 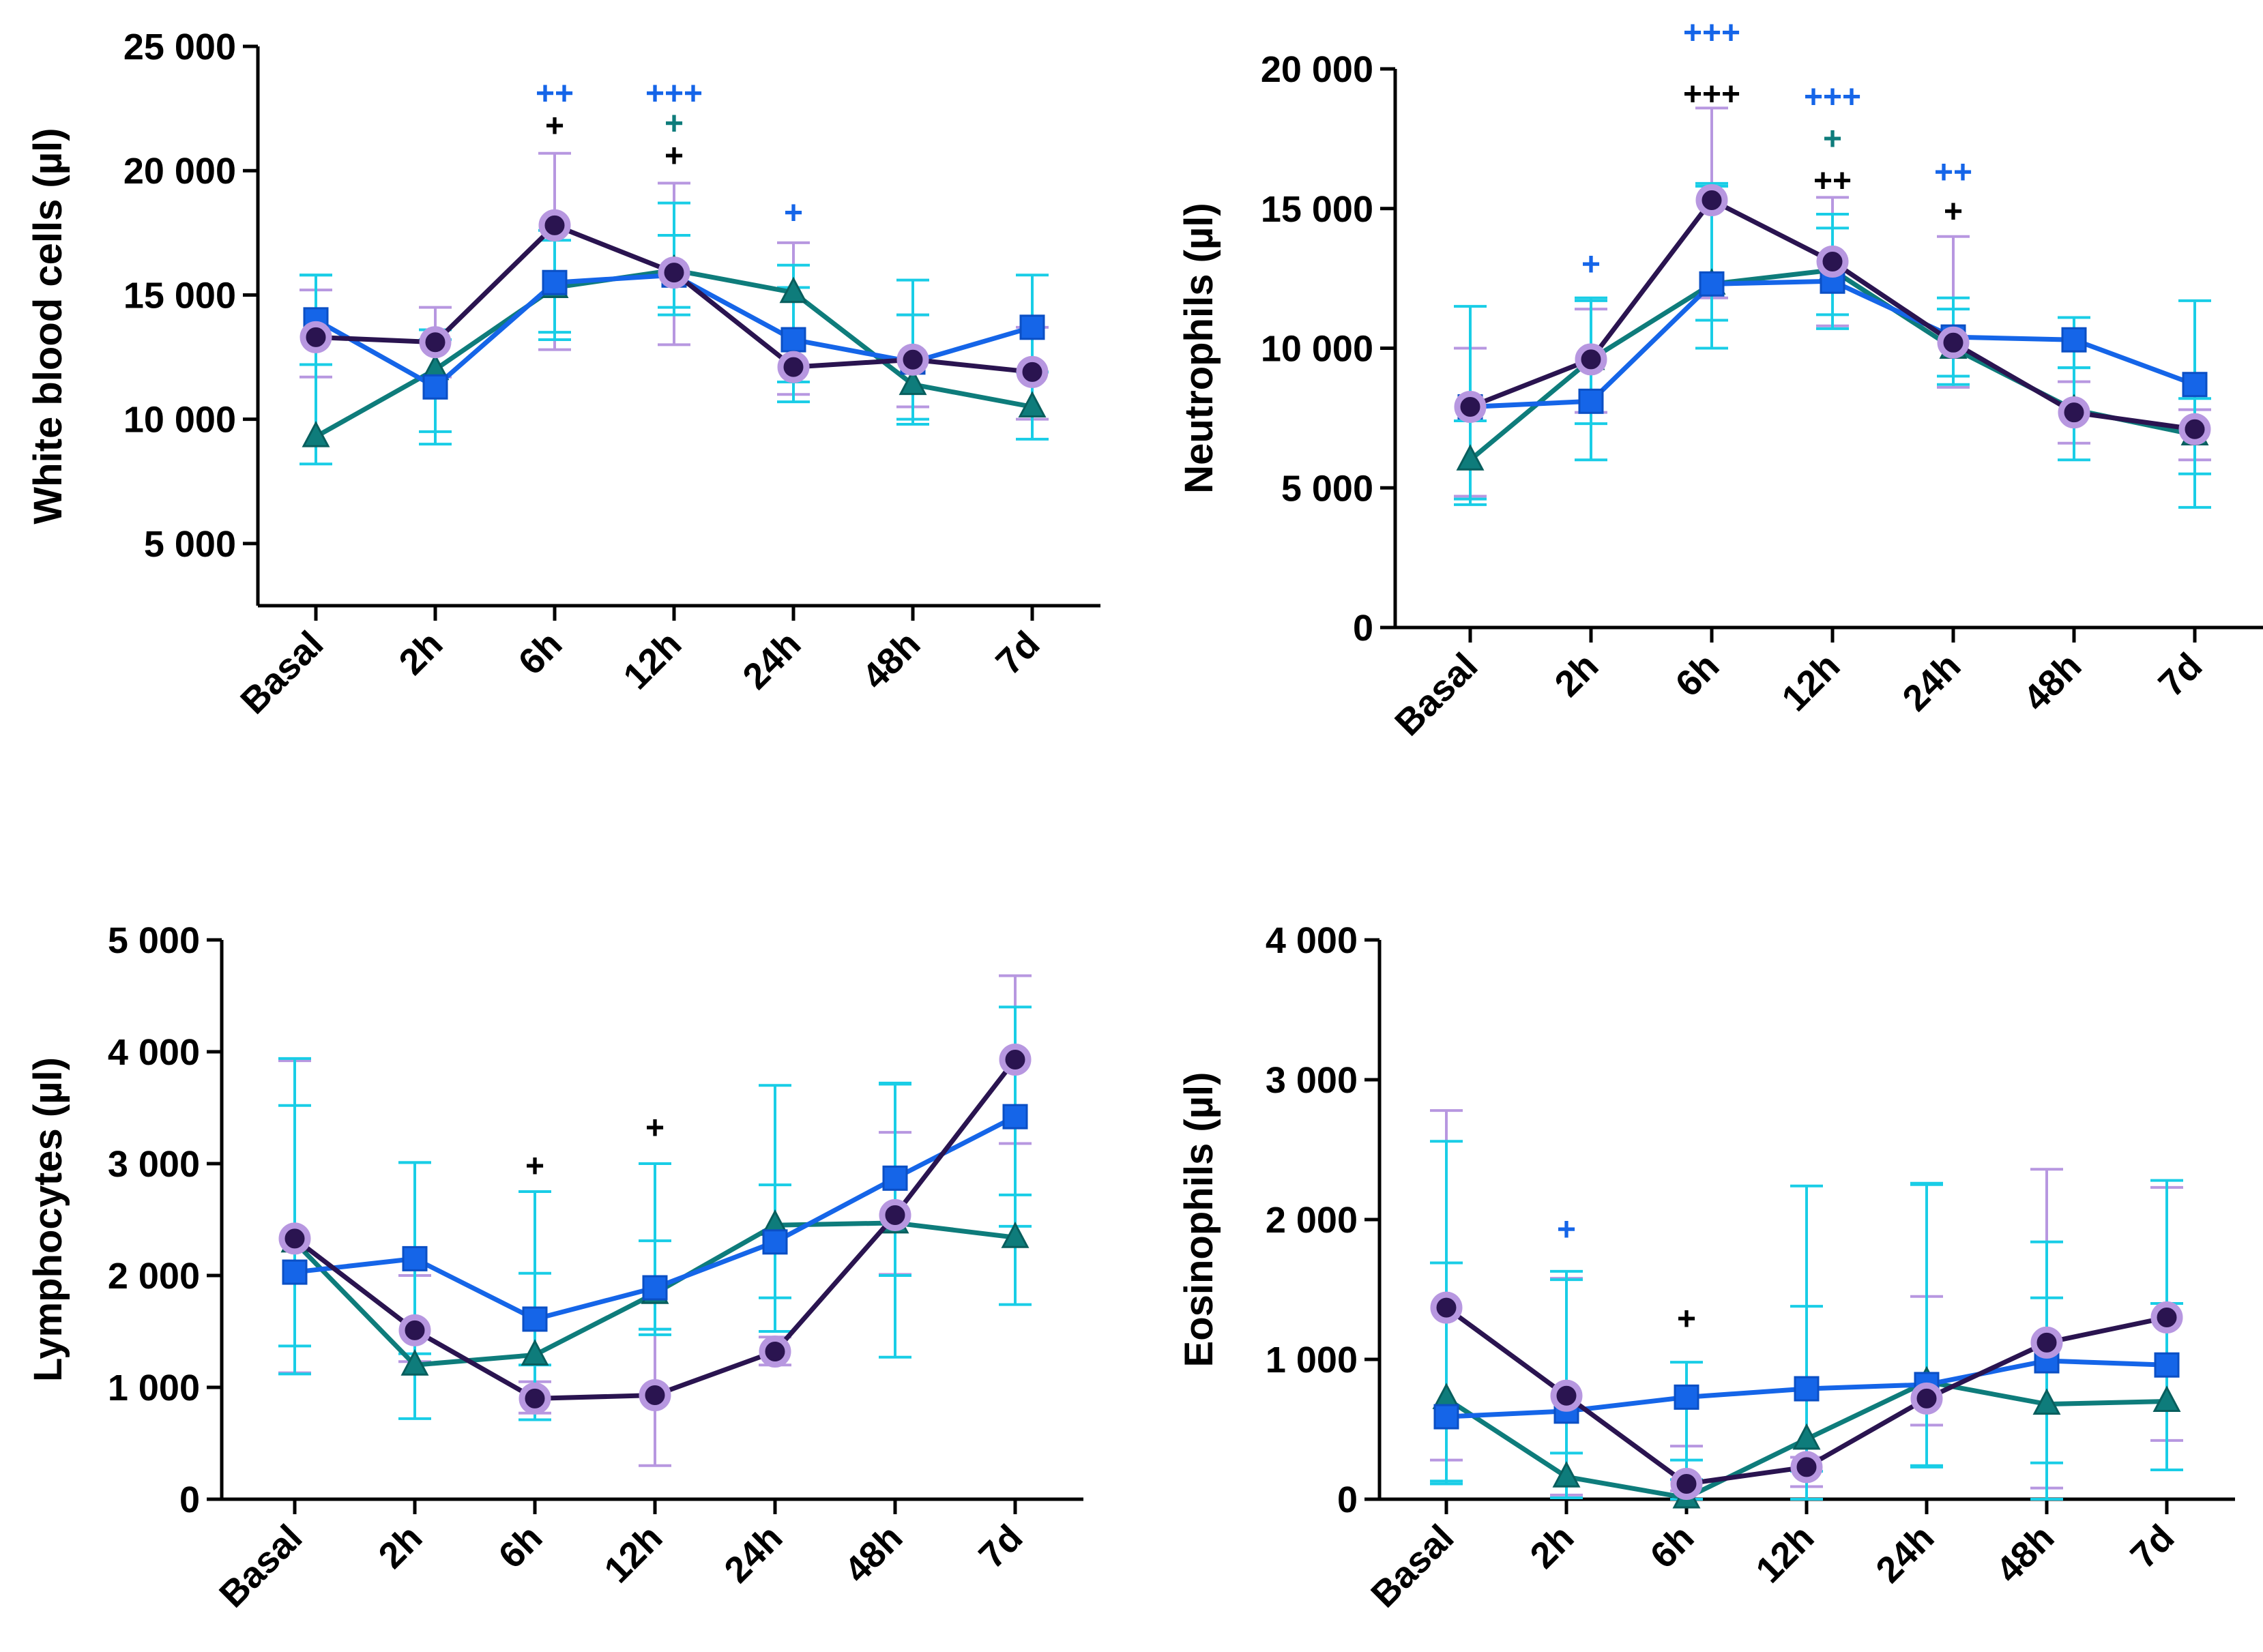 What do you see at coordinates (154, 1388) in the screenshot?
I see `y-tick-label: 1 000` at bounding box center [154, 1388].